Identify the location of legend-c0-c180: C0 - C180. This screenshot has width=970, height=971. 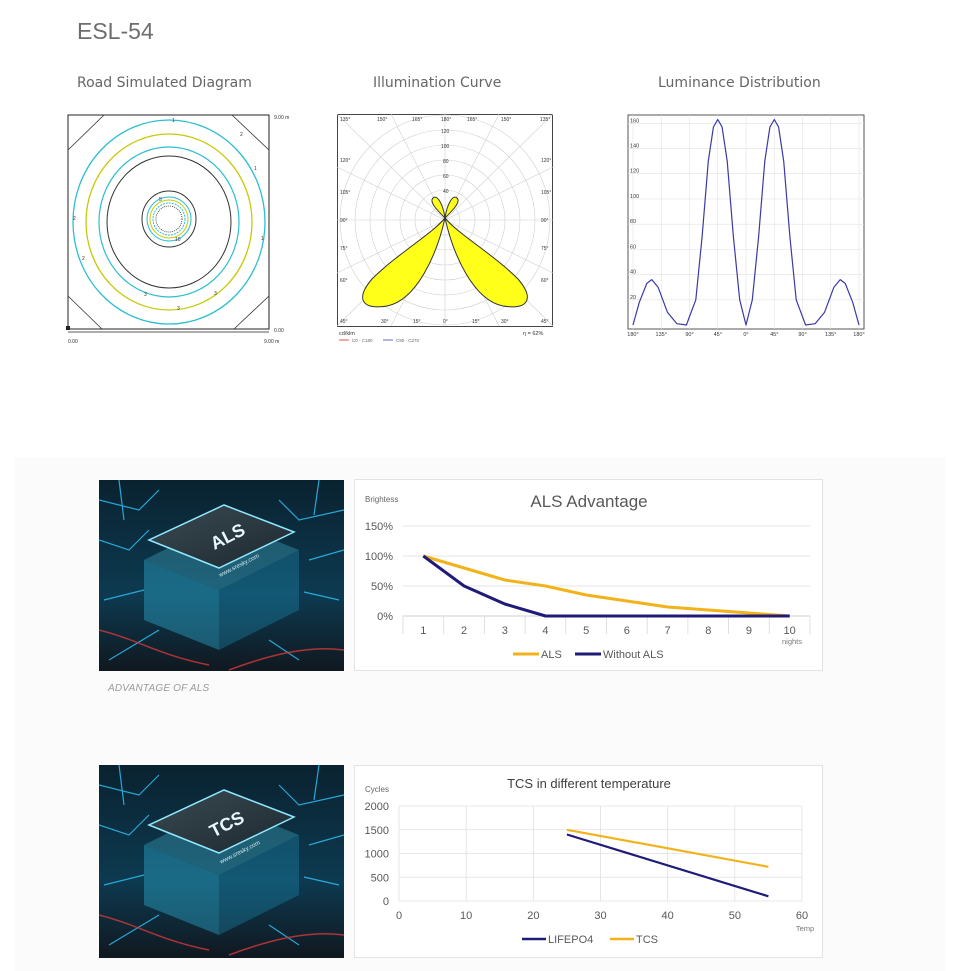
(362, 340).